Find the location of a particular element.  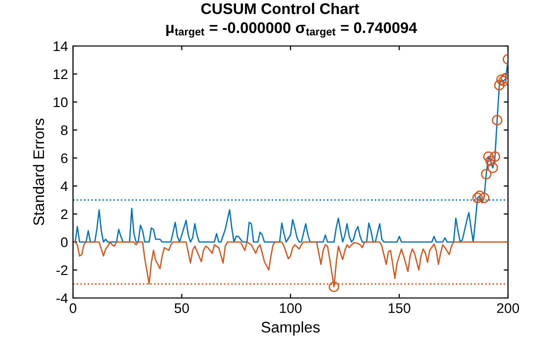

y-tick-label: -4 is located at coordinates (62, 298).